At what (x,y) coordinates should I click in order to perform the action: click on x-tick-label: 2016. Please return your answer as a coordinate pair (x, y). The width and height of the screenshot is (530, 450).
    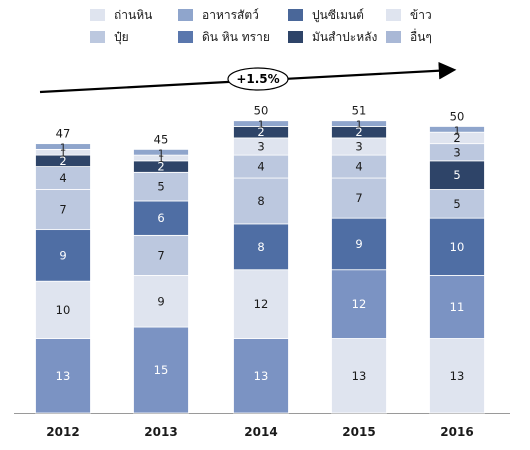
    Looking at the image, I should click on (456, 432).